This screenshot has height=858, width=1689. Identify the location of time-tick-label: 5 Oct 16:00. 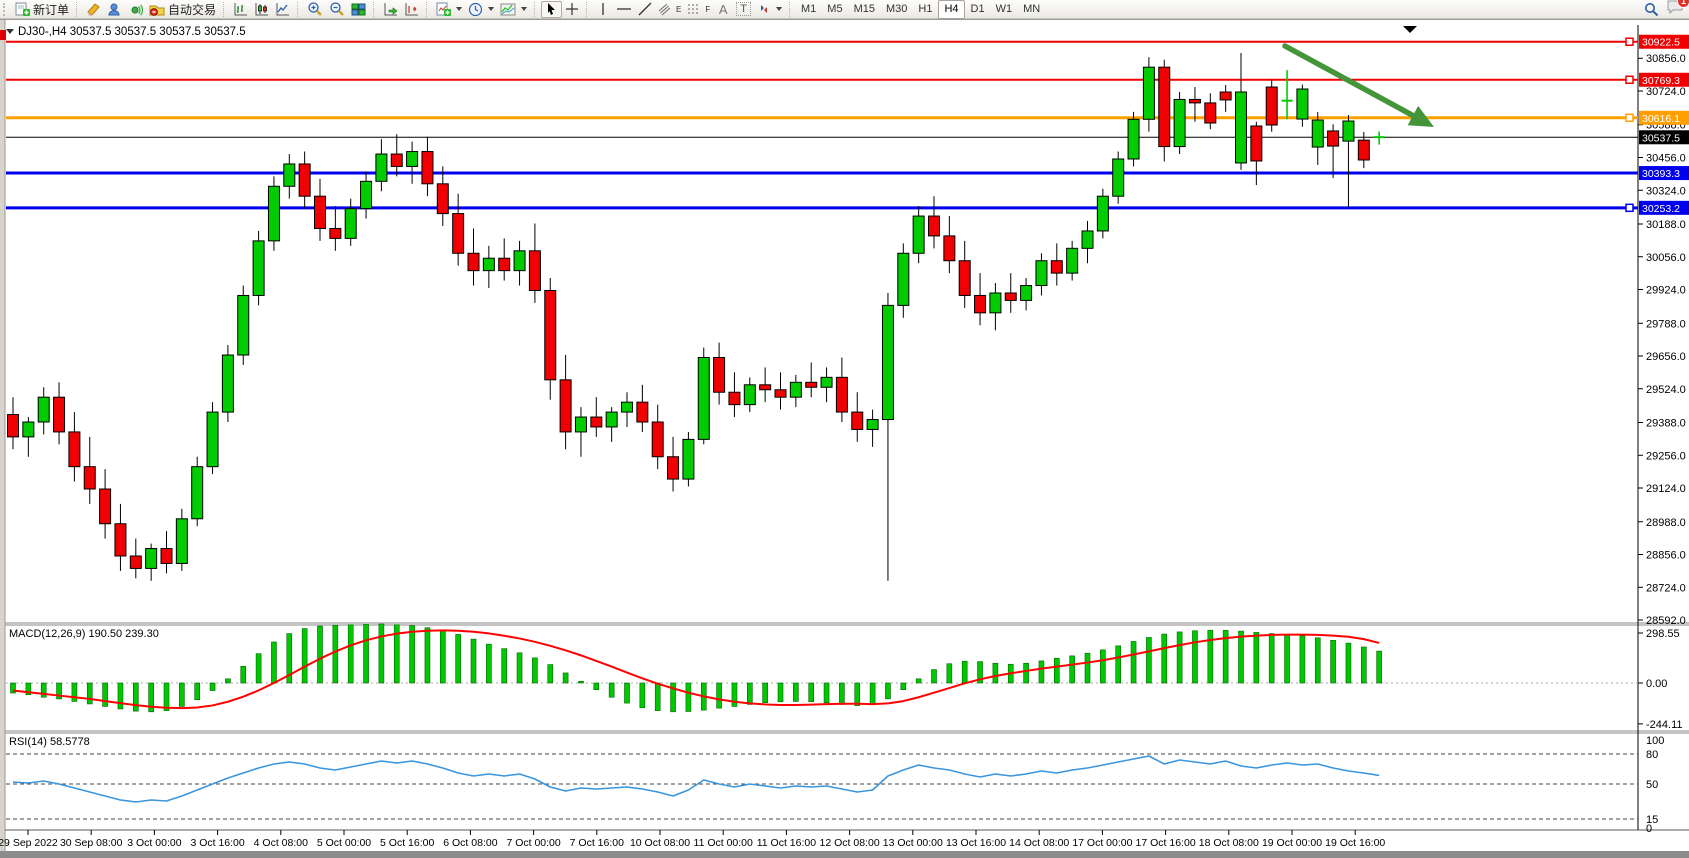
(407, 843).